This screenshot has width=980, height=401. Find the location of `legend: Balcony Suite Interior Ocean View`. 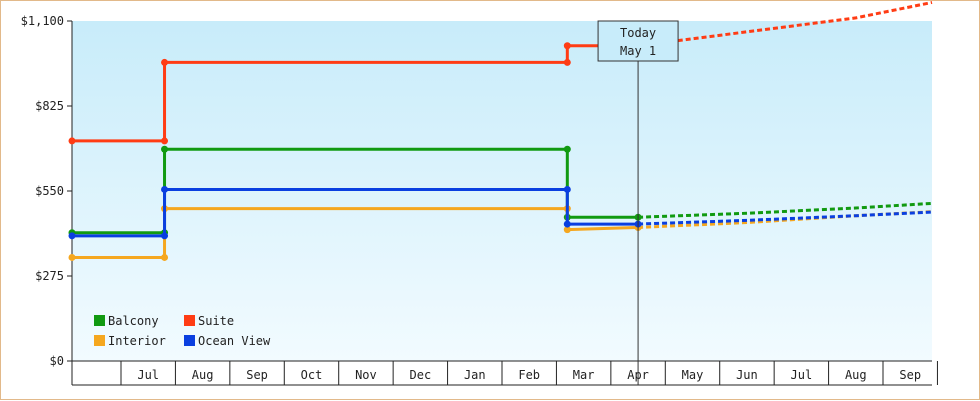

legend: Balcony Suite Interior Ocean View is located at coordinates (182, 331).